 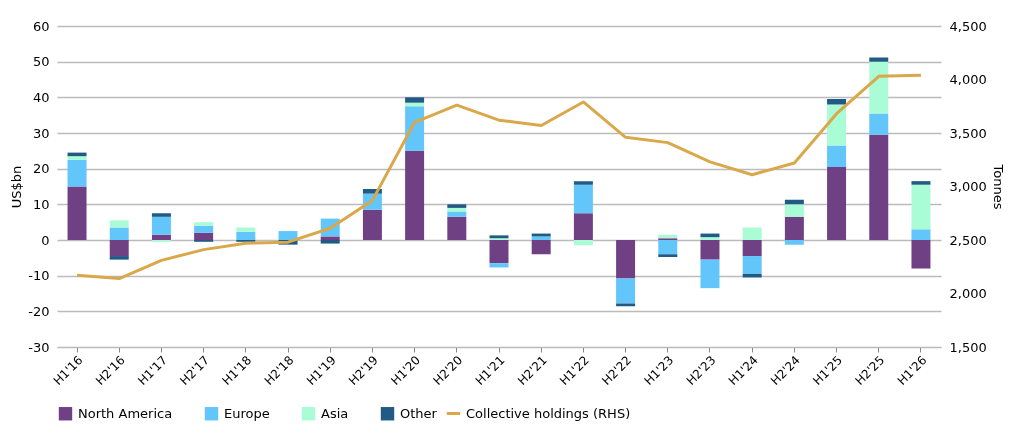 What do you see at coordinates (41, 97) in the screenshot?
I see `y-tick-label: 40` at bounding box center [41, 97].